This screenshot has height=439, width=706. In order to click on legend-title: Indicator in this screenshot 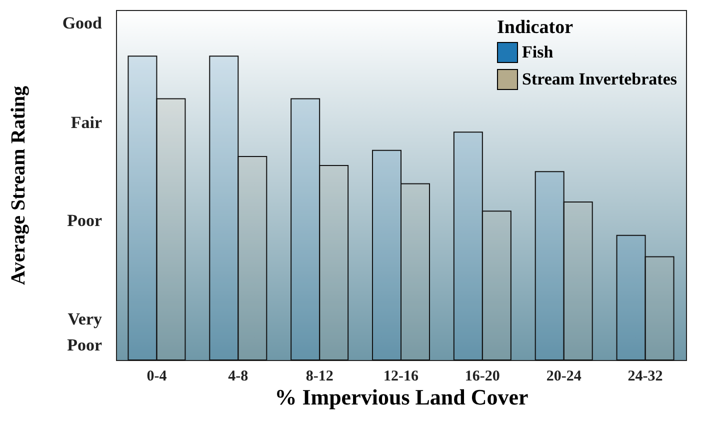, I will do `click(535, 27)`.